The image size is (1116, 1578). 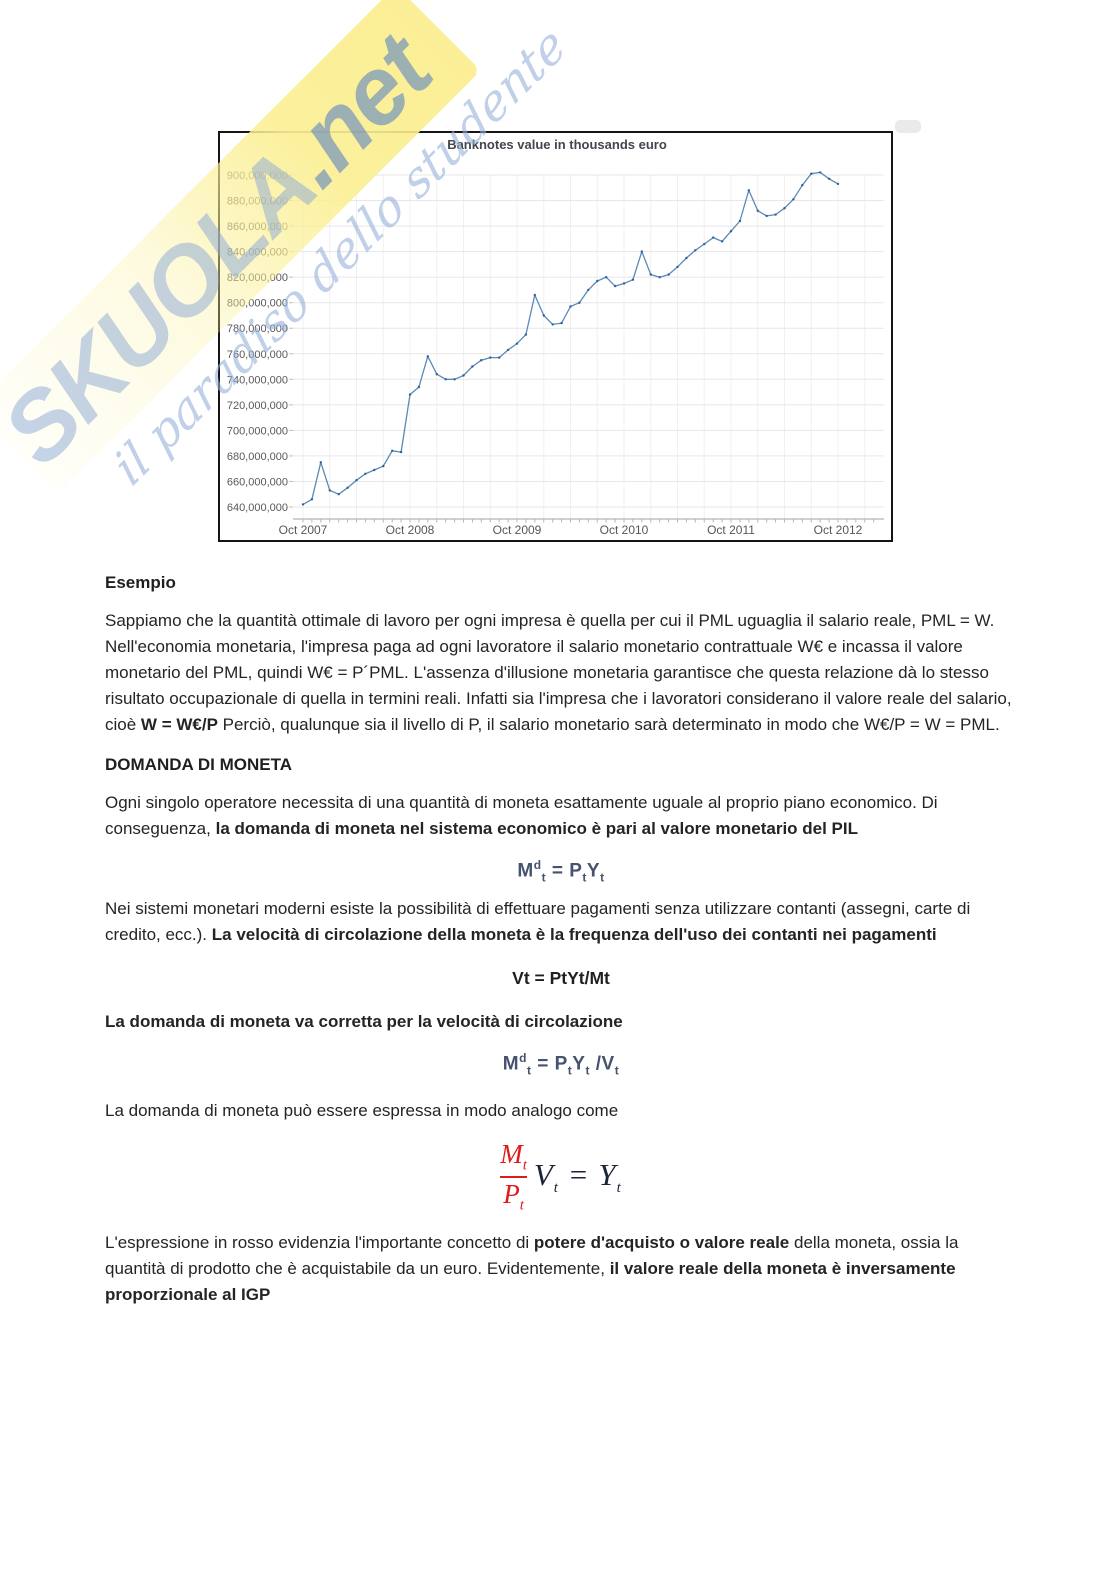 What do you see at coordinates (410, 530) in the screenshot?
I see `svg-text: Oct 2008` at bounding box center [410, 530].